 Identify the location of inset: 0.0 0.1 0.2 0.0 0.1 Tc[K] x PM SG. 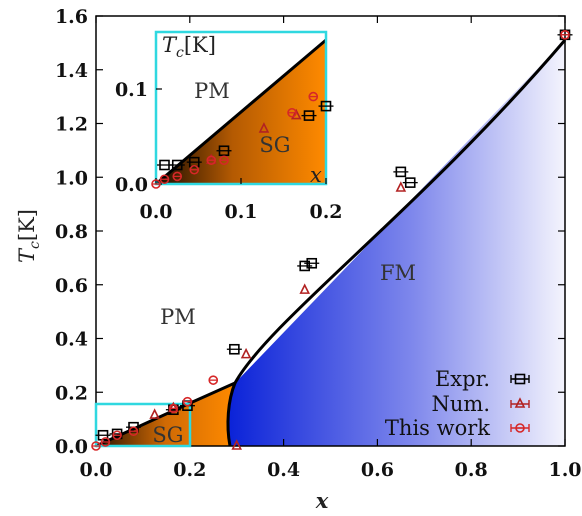
(229, 126).